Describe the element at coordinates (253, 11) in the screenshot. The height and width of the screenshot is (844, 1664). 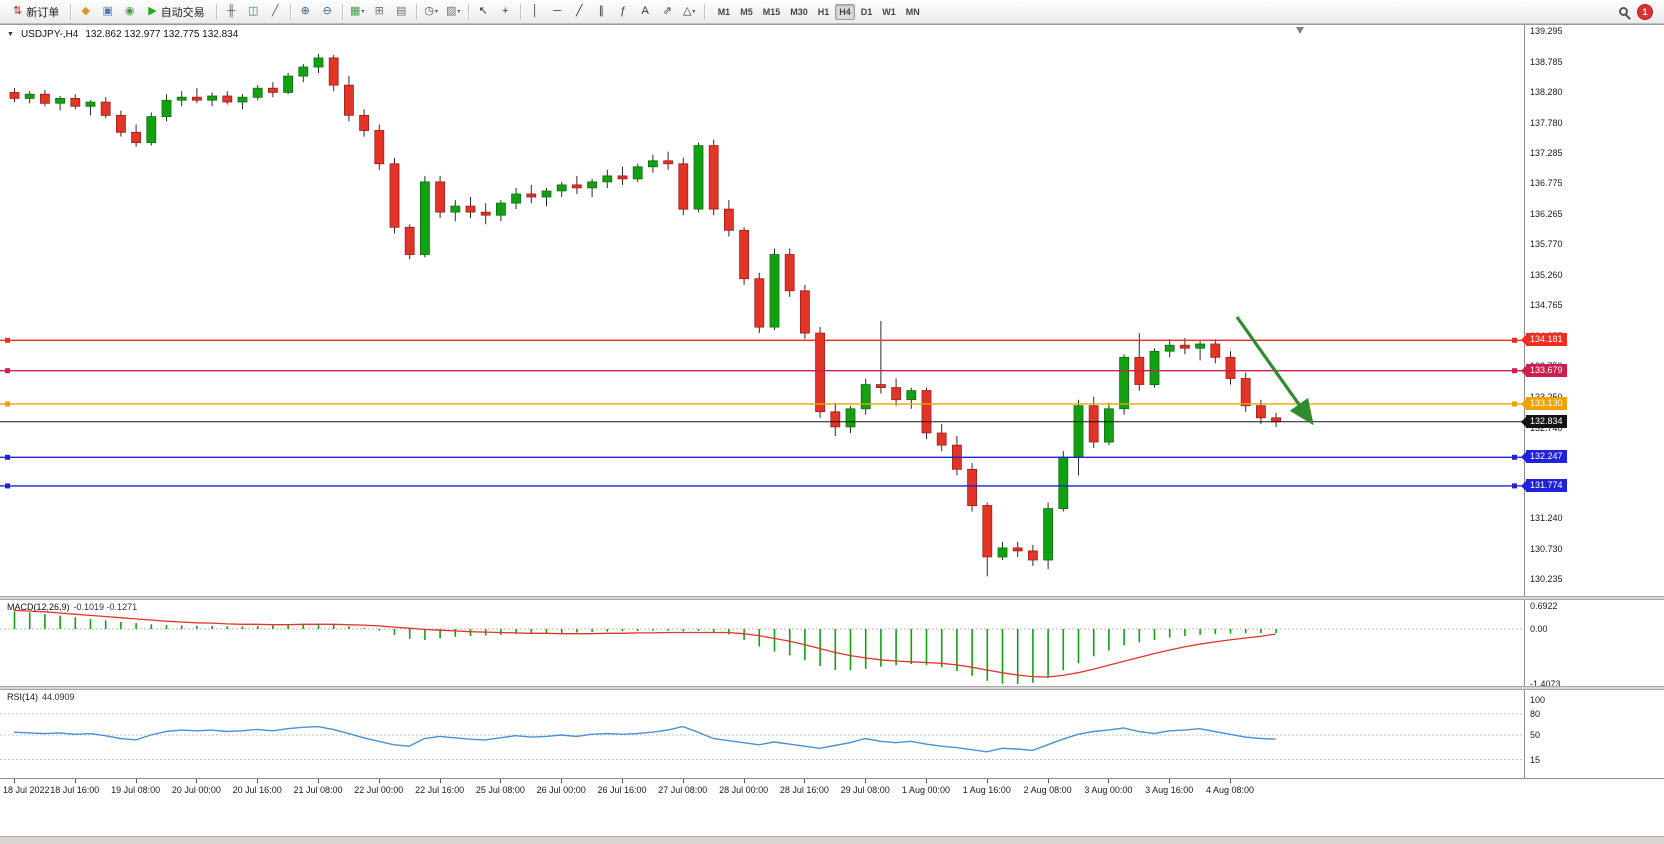
I see `candlestick-chart-button: ◫` at that location.